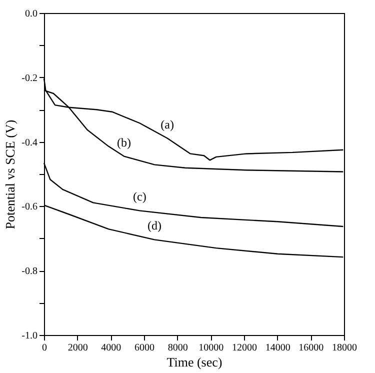 This screenshot has height=373, width=375. I want to click on x-tick-label: 4000, so click(111, 348).